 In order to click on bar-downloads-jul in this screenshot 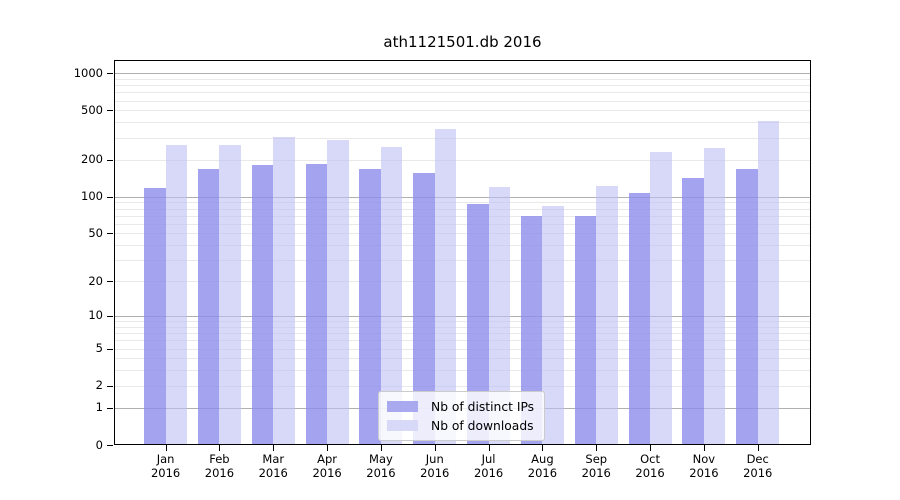, I will do `click(499, 316)`.